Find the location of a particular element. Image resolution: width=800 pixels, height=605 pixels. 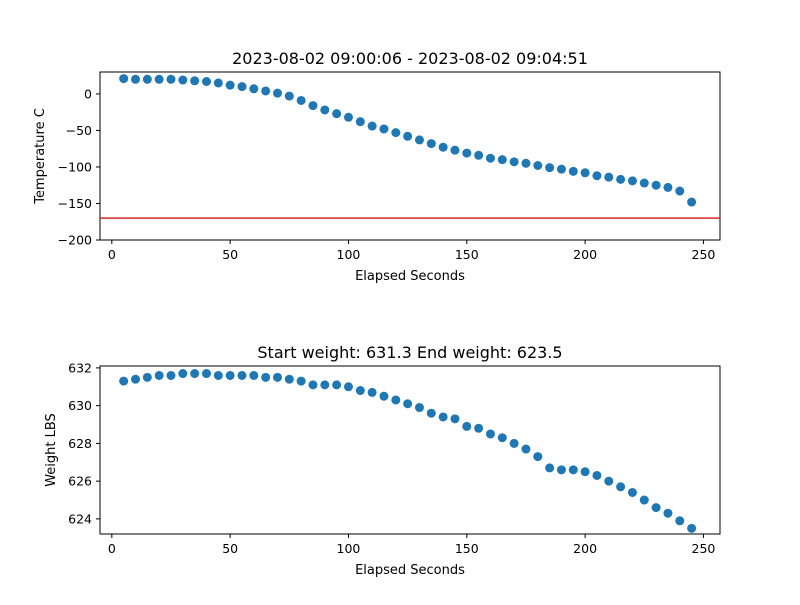

y-tick-label: −100 is located at coordinates (75, 166).